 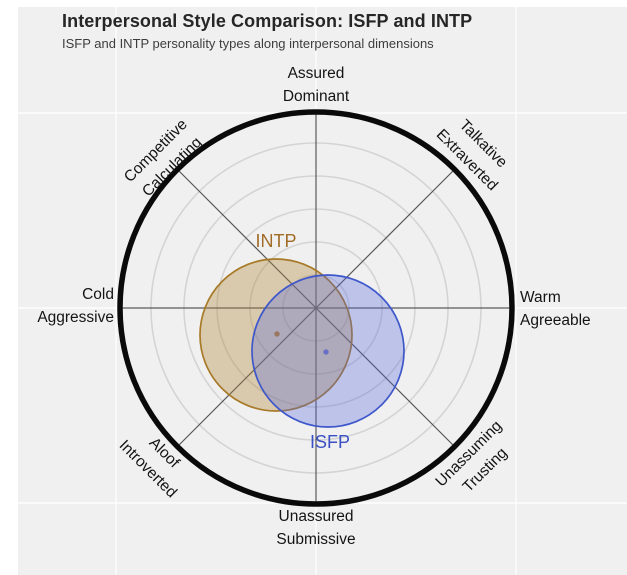 What do you see at coordinates (326, 352) in the screenshot?
I see `isfp-mean-point` at bounding box center [326, 352].